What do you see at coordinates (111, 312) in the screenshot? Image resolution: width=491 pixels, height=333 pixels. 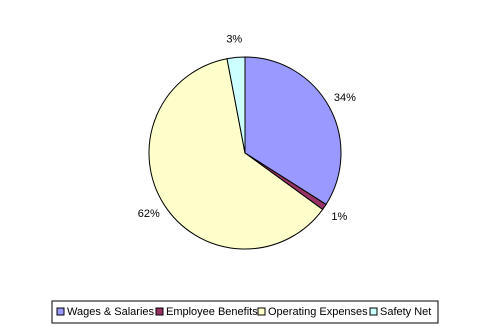 I see `legend-label: Wages & Salaries` at bounding box center [111, 312].